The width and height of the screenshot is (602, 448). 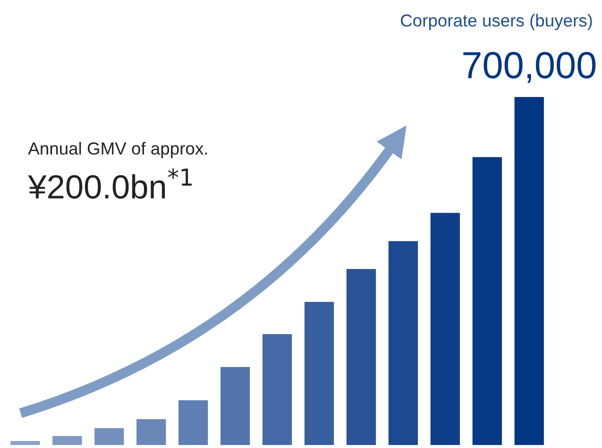 I want to click on data-label: 700,000, so click(x=529, y=67).